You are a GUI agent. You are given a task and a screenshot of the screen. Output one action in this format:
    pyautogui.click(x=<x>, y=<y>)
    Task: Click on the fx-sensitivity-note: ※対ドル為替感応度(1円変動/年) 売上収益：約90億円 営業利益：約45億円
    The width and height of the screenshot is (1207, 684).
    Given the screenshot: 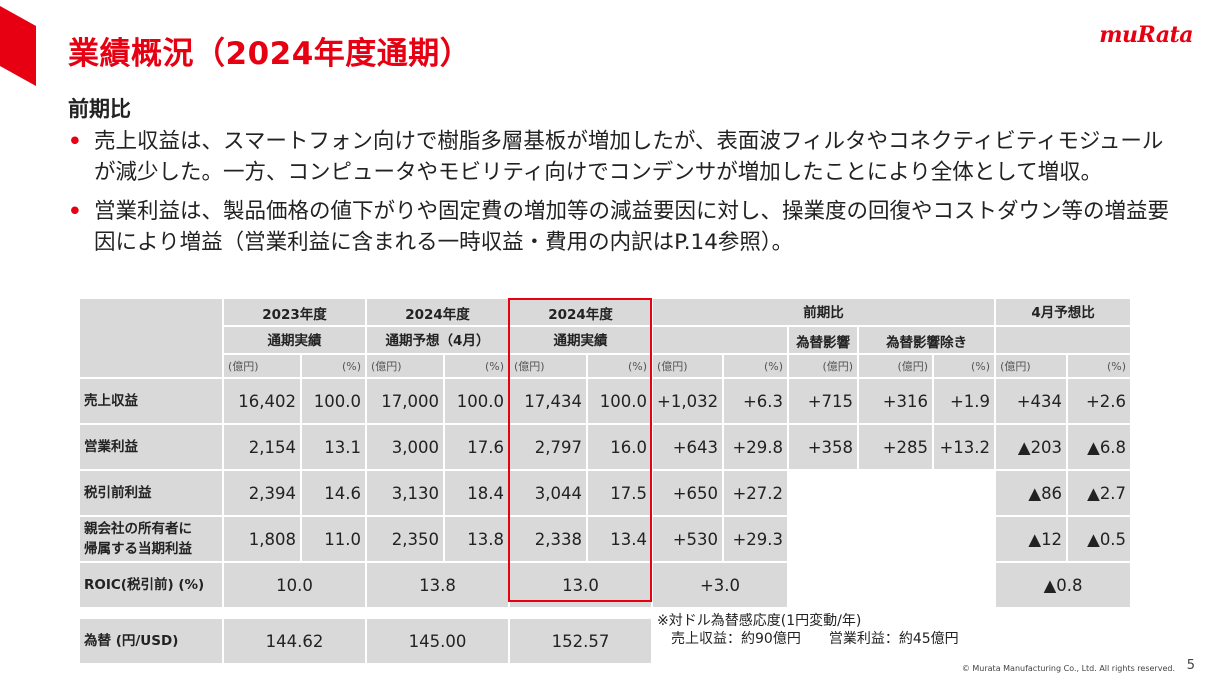 What is the action you would take?
    pyautogui.click(x=808, y=630)
    